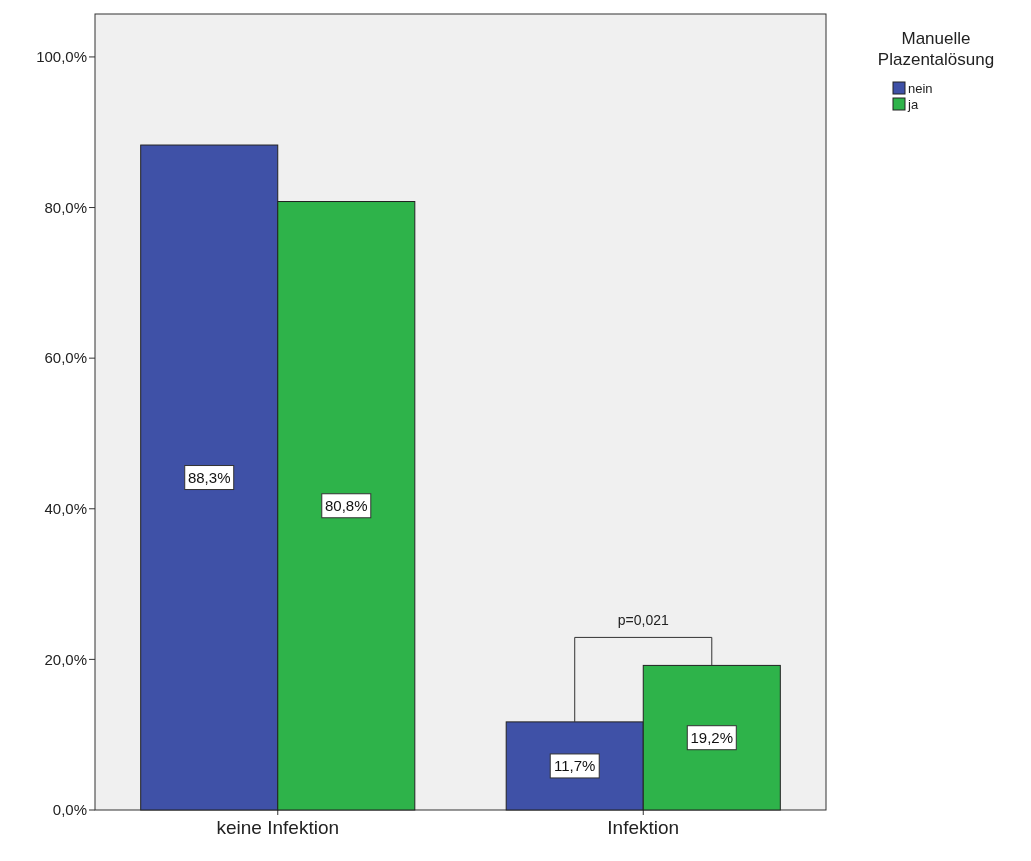 The width and height of the screenshot is (1031, 861). What do you see at coordinates (65, 207) in the screenshot?
I see `y-tick-label: 80,0%` at bounding box center [65, 207].